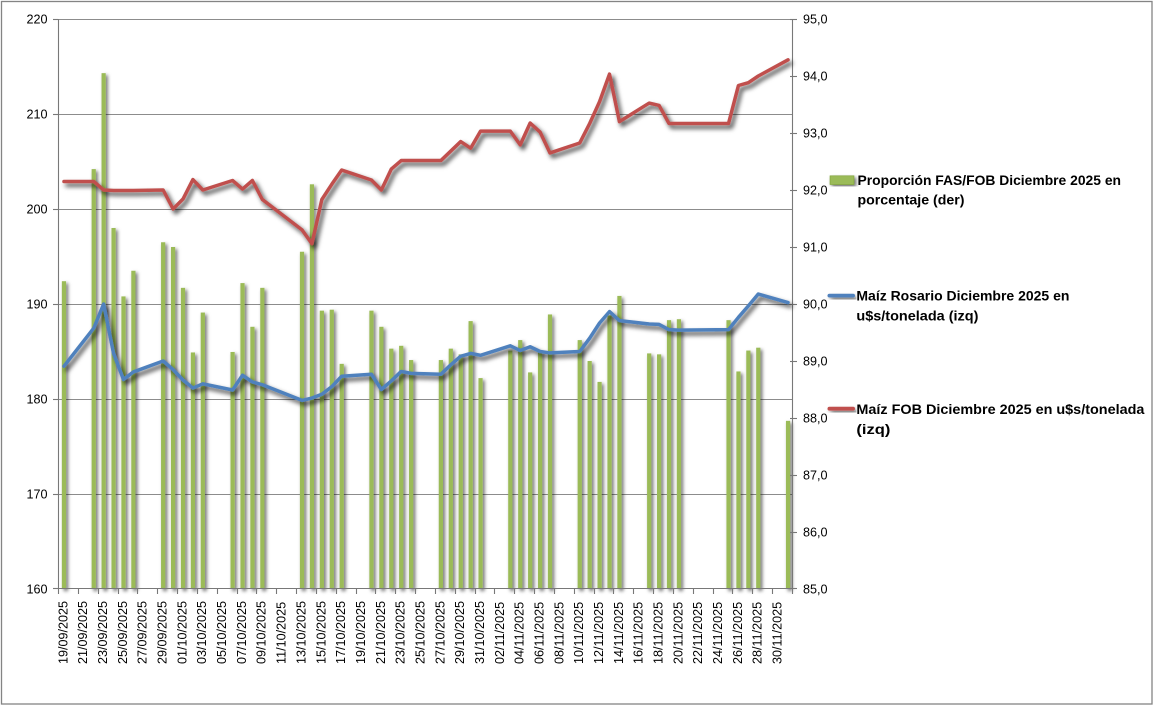 The width and height of the screenshot is (1166, 712). What do you see at coordinates (815, 304) in the screenshot?
I see `svg-text: 90,0` at bounding box center [815, 304].